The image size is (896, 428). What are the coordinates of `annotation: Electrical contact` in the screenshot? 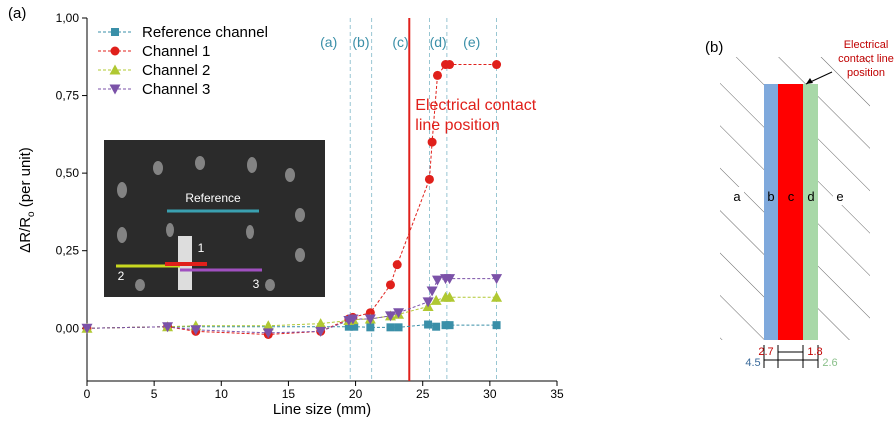 It's located at (475, 105).